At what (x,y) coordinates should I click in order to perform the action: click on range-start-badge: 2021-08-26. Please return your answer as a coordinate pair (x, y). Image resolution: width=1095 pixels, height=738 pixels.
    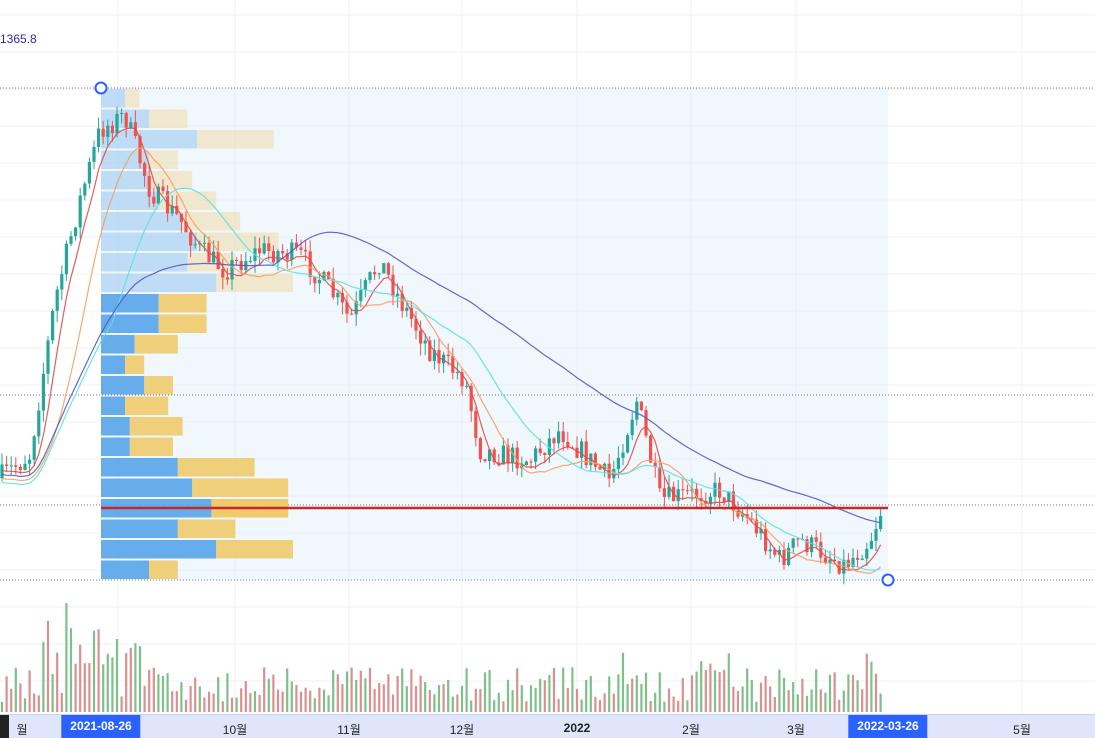
    Looking at the image, I should click on (101, 726).